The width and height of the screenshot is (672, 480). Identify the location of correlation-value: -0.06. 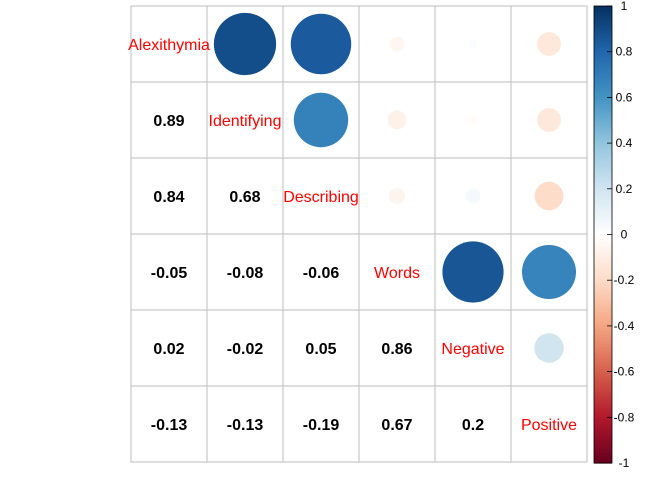
(321, 273).